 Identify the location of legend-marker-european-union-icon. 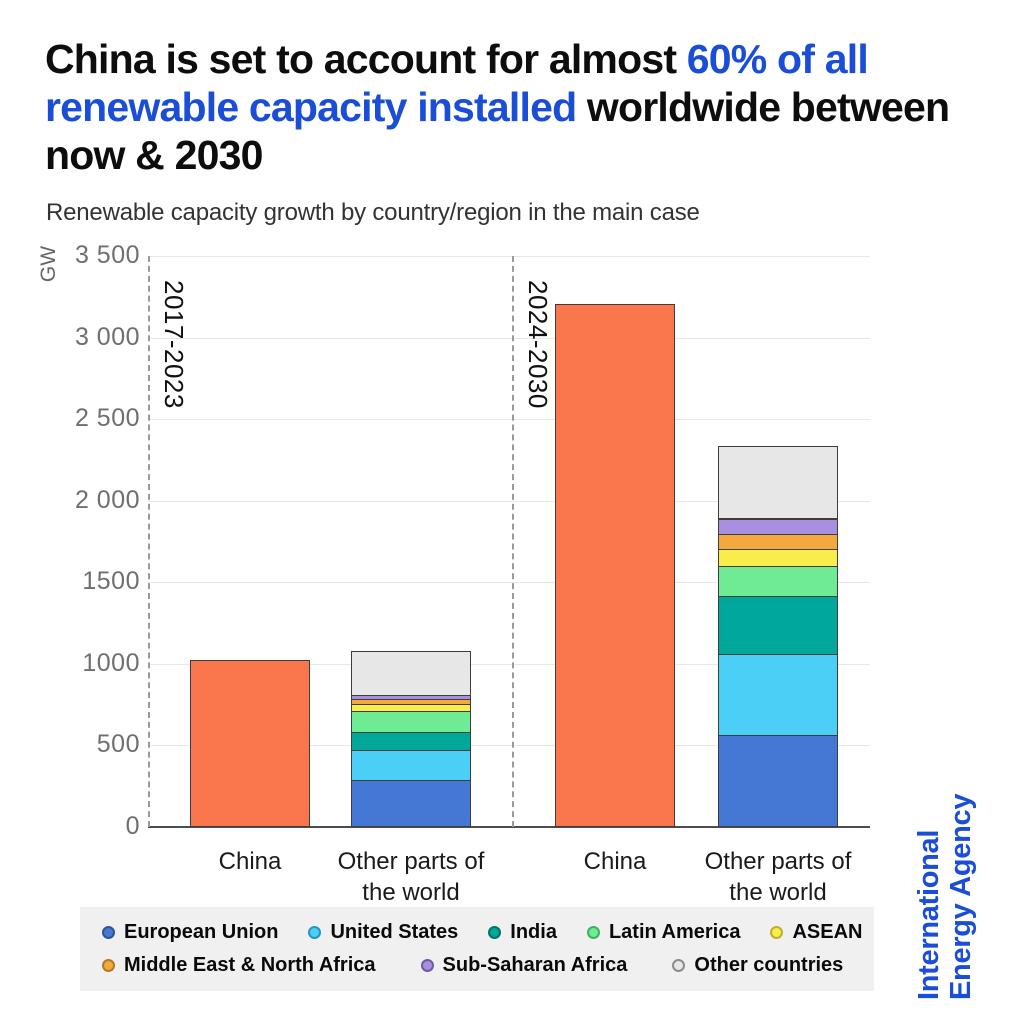
(108, 932).